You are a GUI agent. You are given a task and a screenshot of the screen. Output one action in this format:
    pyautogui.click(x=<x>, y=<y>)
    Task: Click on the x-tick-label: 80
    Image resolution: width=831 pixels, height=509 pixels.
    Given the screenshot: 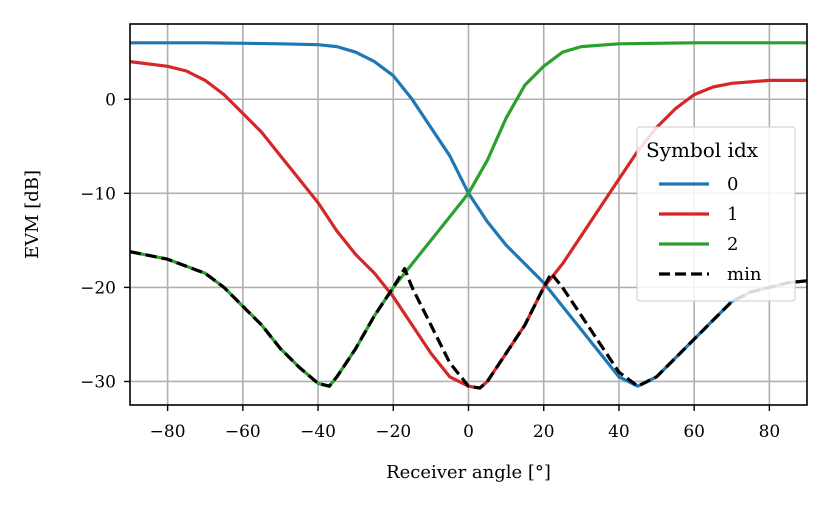 What is the action you would take?
    pyautogui.click(x=770, y=432)
    